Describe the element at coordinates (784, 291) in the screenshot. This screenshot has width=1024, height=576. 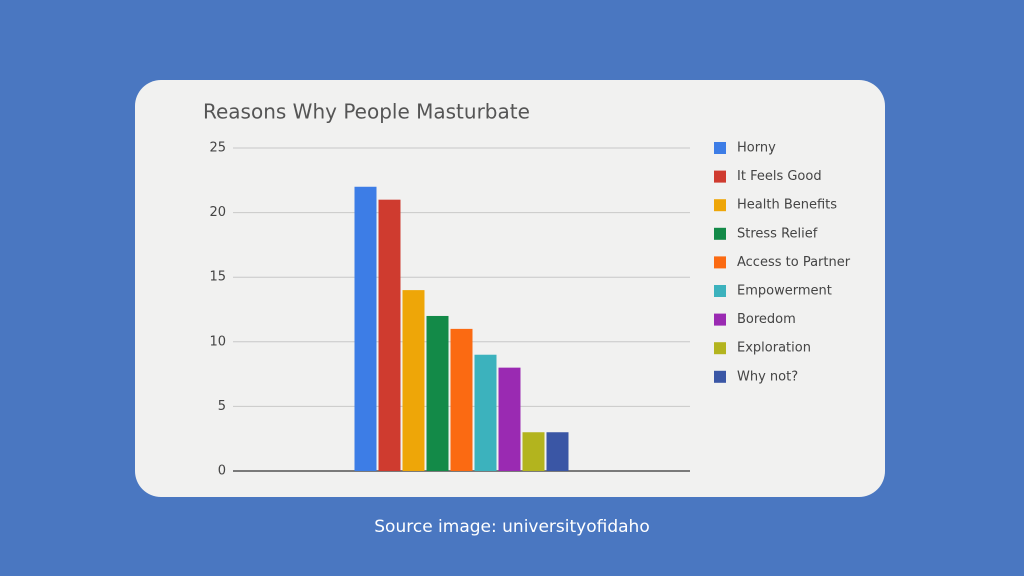
I see `legend-label: Empowerment` at that location.